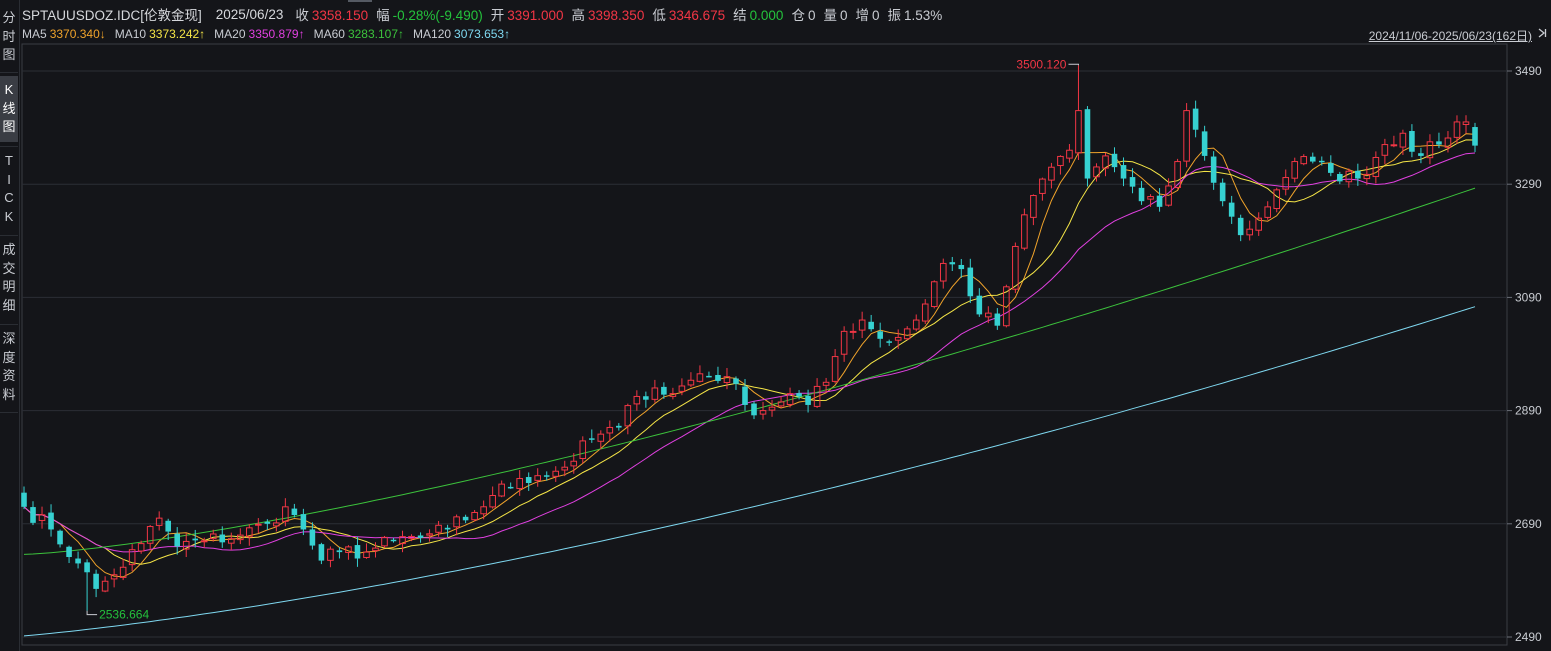 The width and height of the screenshot is (1551, 651). I want to click on tab-char: 成, so click(9, 249).